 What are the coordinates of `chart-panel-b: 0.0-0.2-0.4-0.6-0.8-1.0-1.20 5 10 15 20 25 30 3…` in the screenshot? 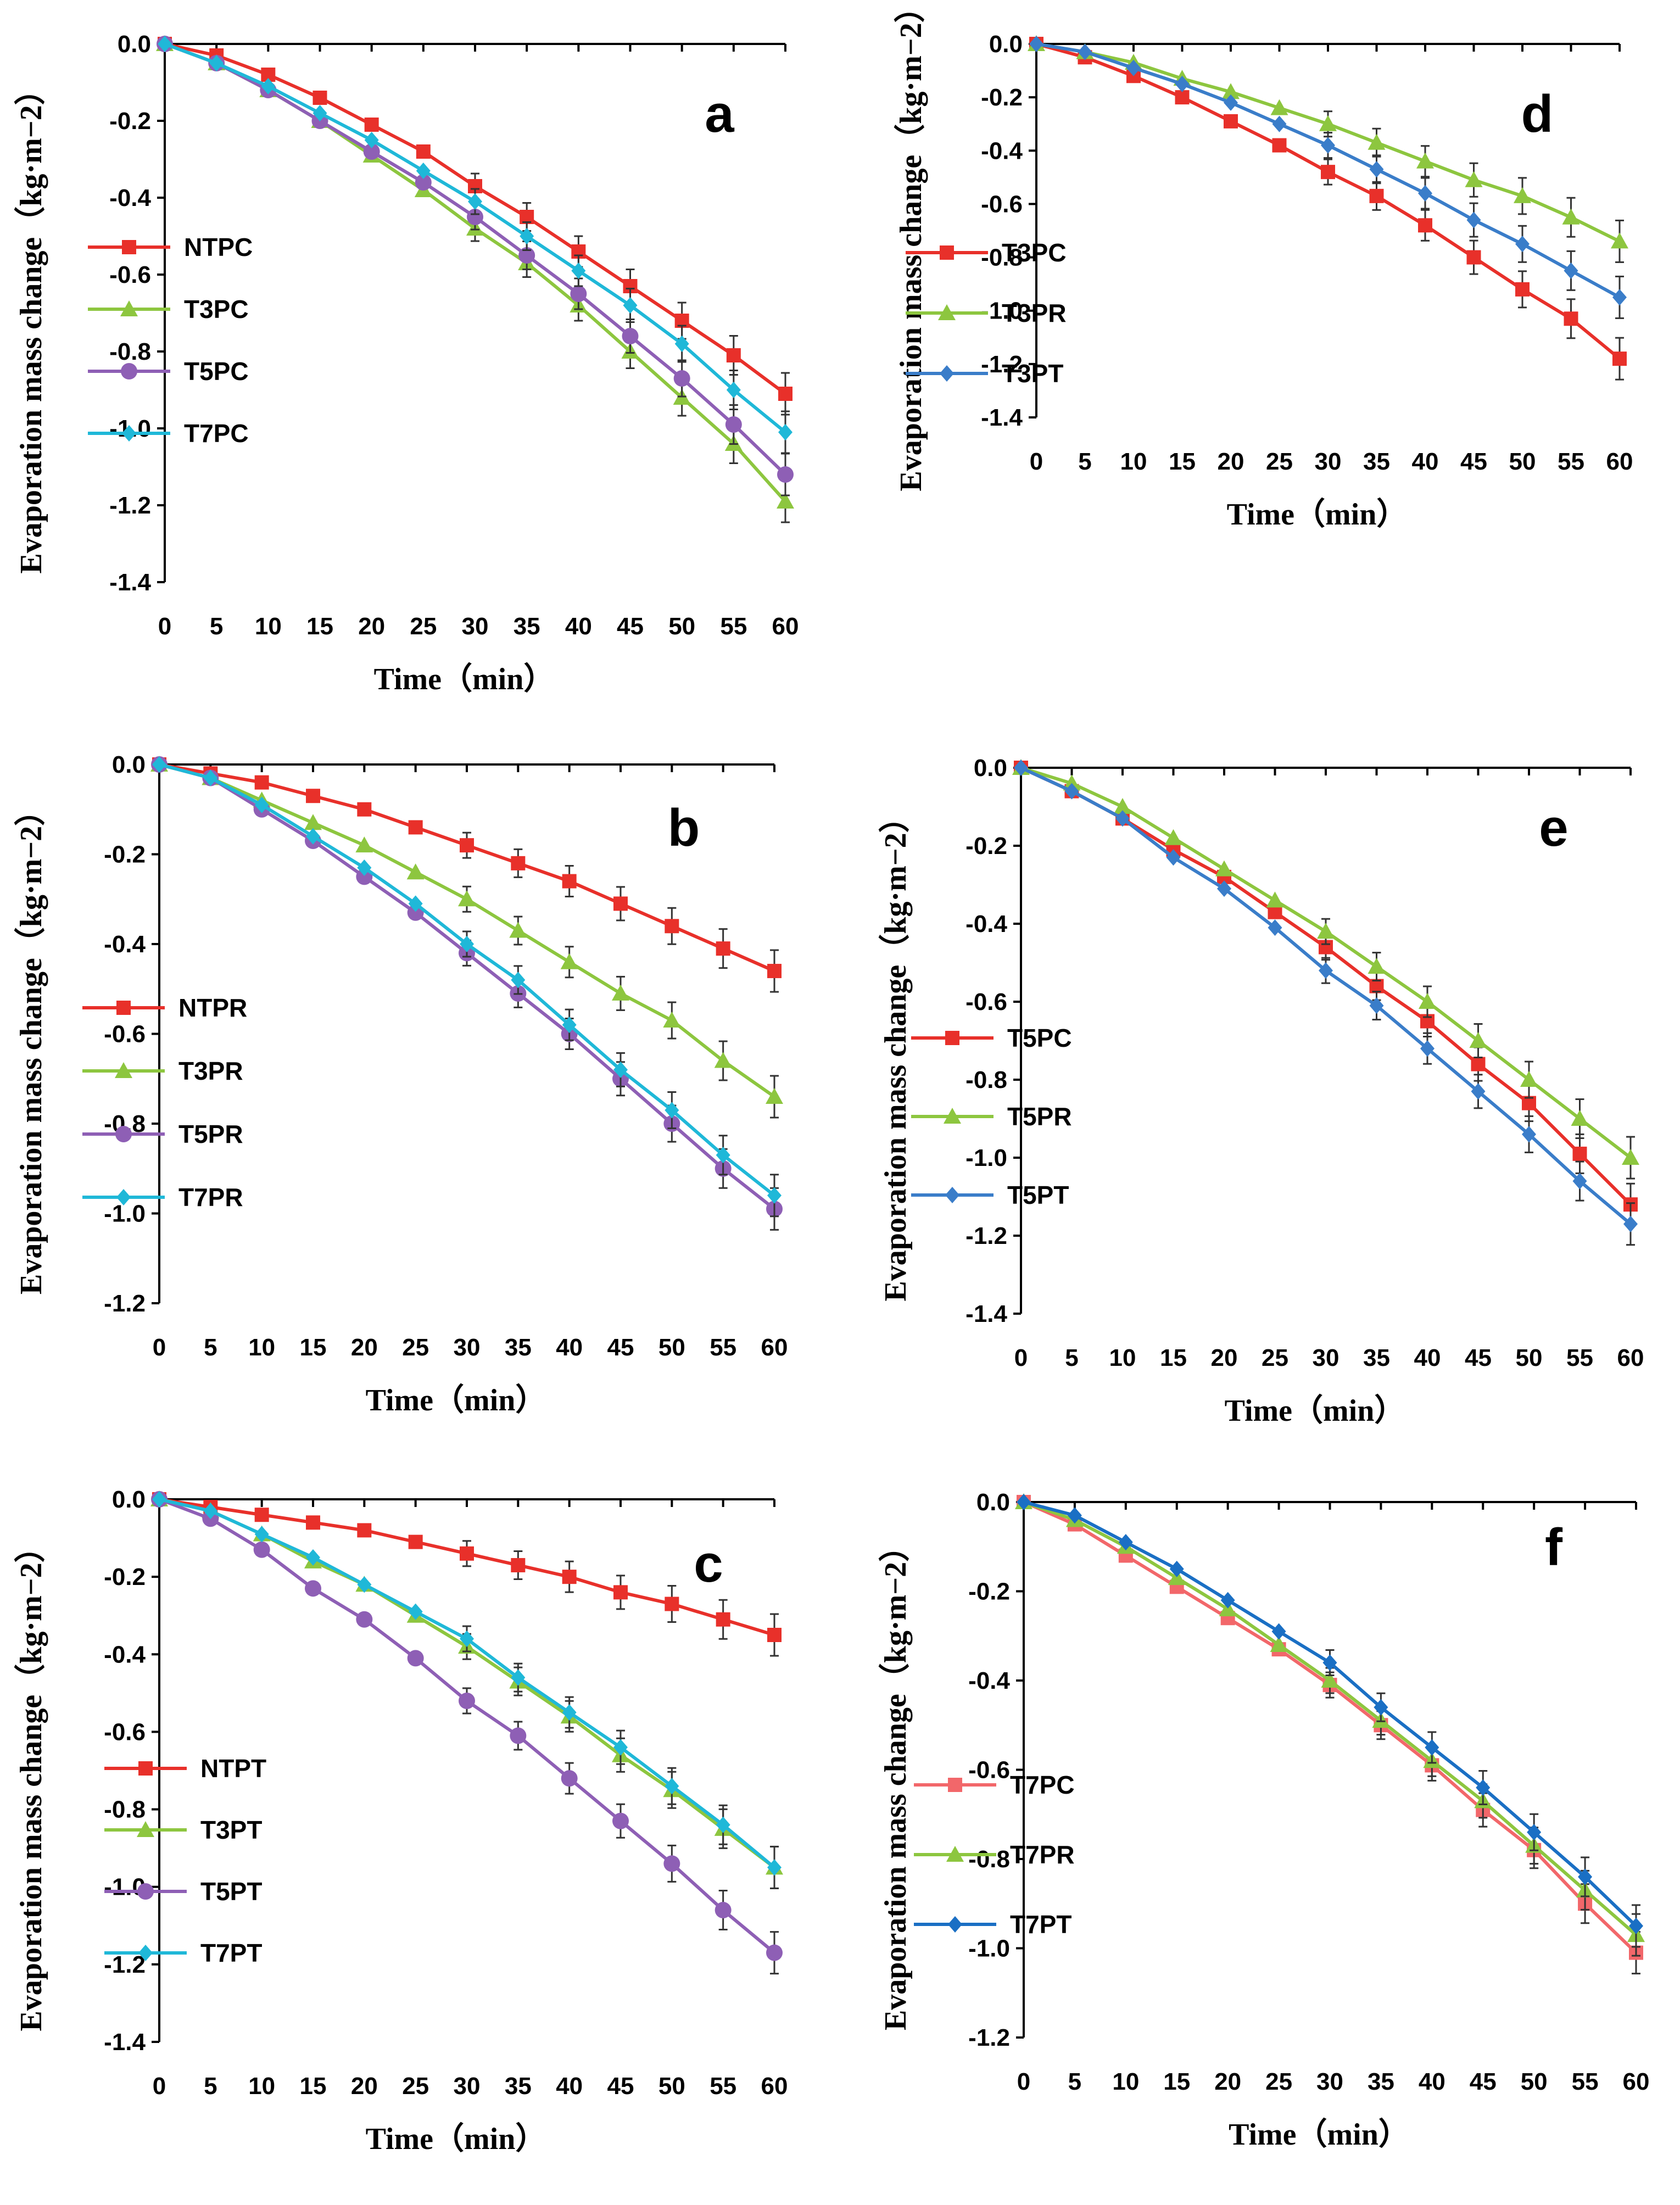 It's located at (401, 1084).